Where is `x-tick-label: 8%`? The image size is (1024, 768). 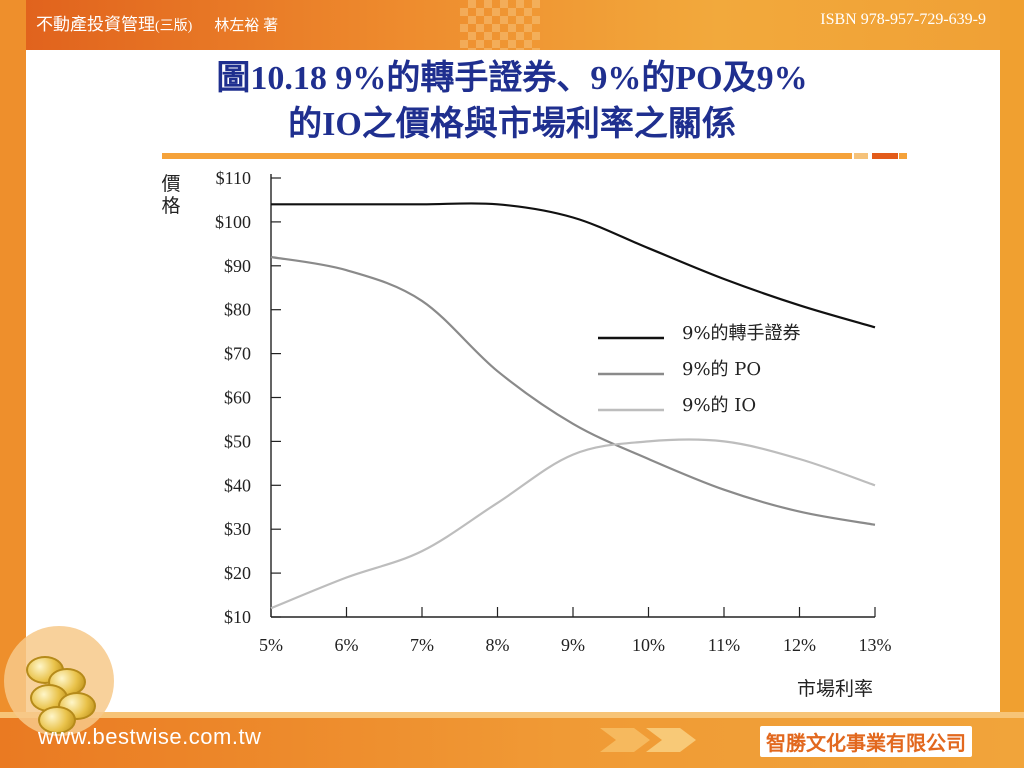
x-tick-label: 8% is located at coordinates (498, 645).